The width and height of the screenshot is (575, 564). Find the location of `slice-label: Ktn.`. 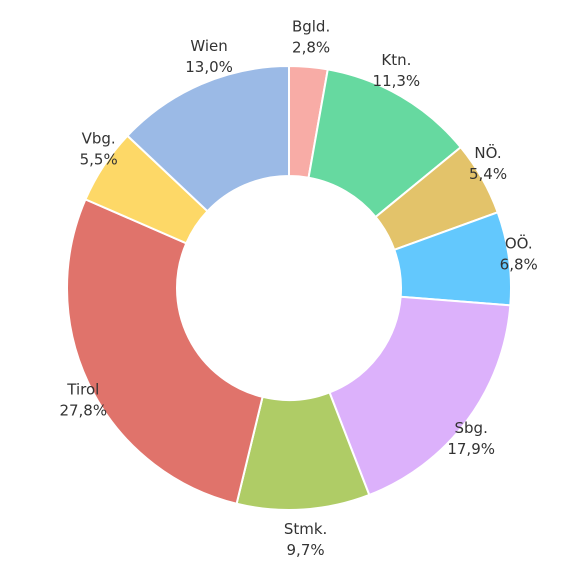

slice-label: Ktn. is located at coordinates (396, 60).